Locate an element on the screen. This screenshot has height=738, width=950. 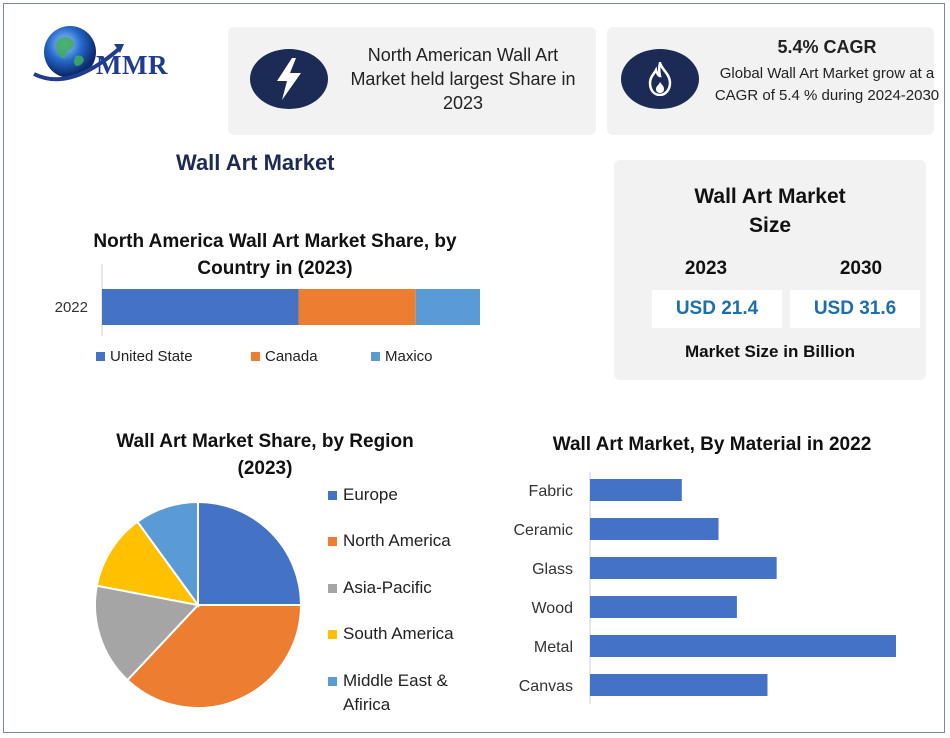
mmr-logo: MMR is located at coordinates (110, 57).